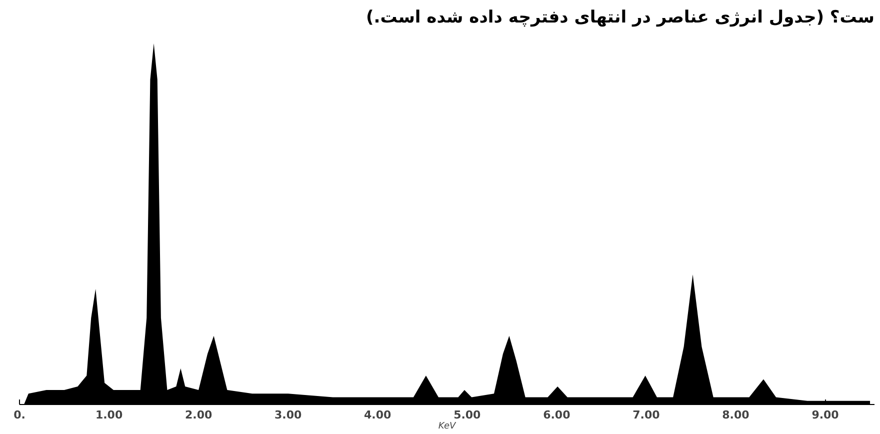 This screenshot has width=880, height=434. What do you see at coordinates (288, 415) in the screenshot?
I see `x-tick-label: 3.00` at bounding box center [288, 415].